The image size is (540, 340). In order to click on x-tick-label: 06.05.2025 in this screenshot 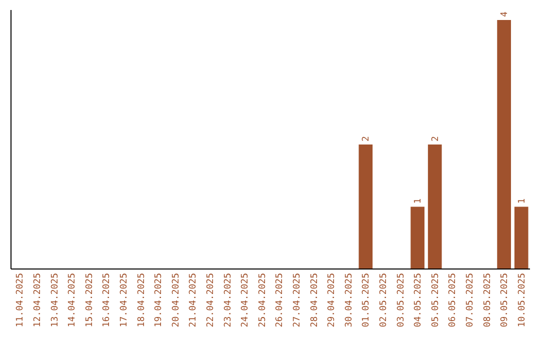, I will do `click(453, 300)`.